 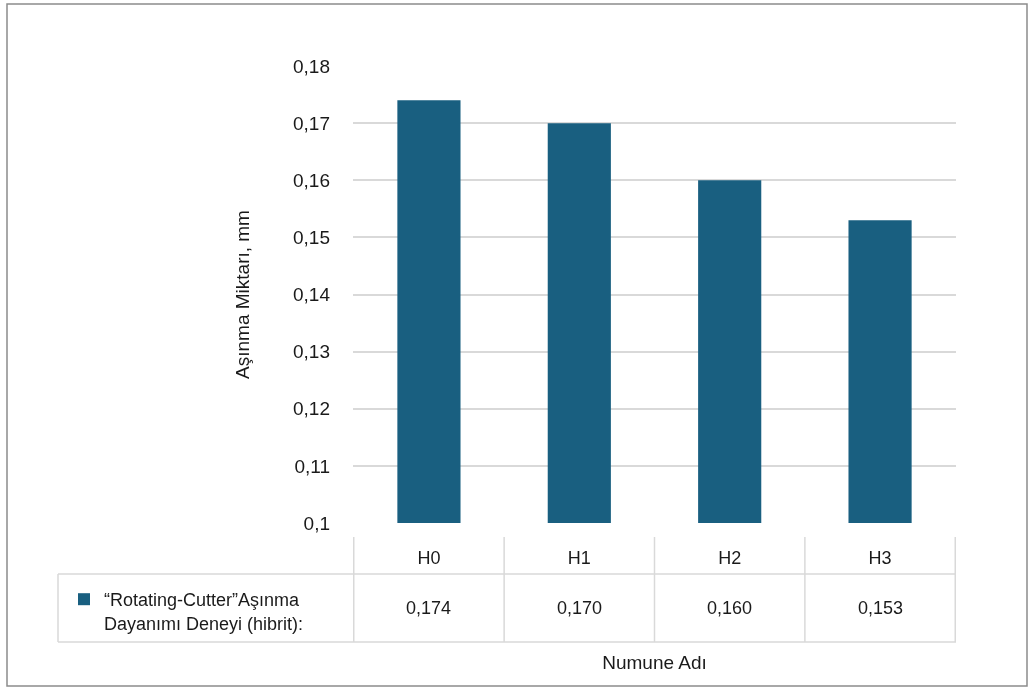 I want to click on y-tick-label: 0,18, so click(x=311, y=66).